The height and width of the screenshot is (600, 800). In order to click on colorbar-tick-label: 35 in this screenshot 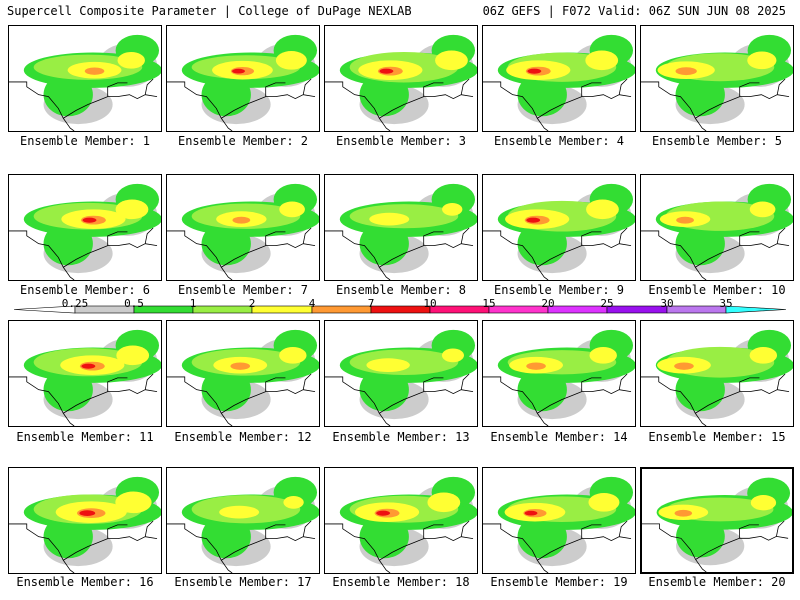, I will do `click(726, 303)`.